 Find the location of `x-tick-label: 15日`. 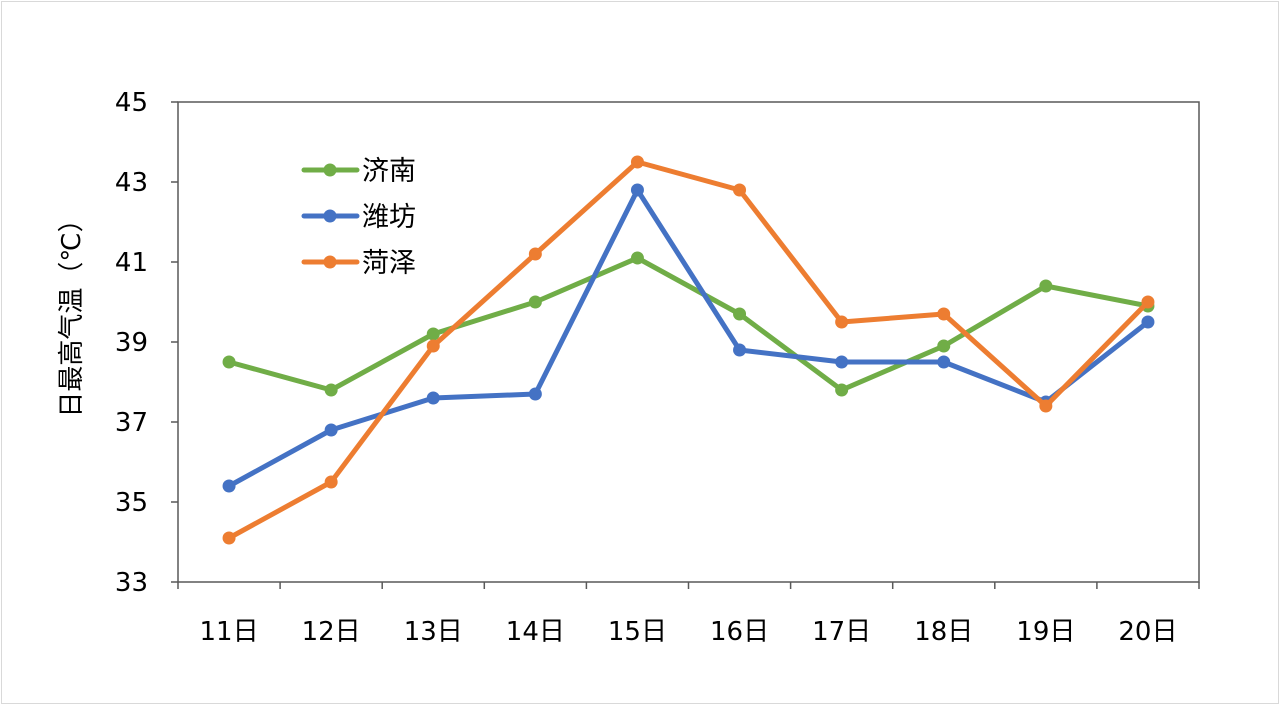

x-tick-label: 15日 is located at coordinates (637, 632).